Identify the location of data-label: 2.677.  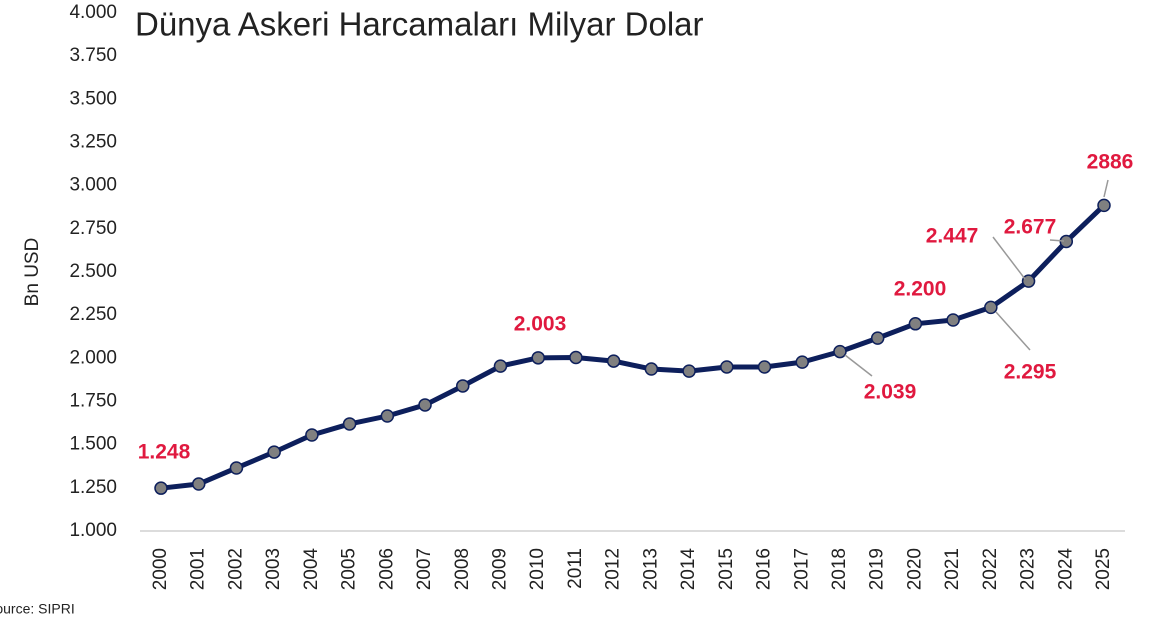
(1030, 227).